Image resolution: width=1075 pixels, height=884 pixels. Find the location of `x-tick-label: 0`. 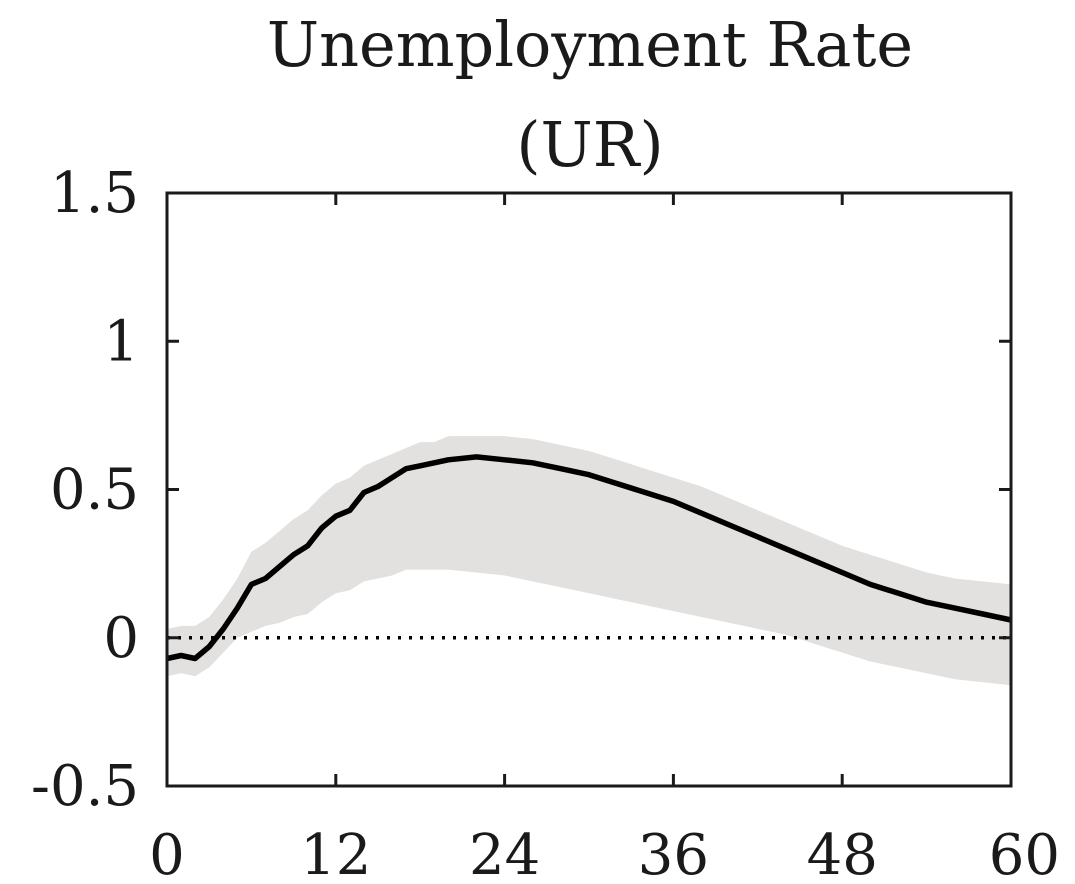

x-tick-label: 0 is located at coordinates (167, 853).